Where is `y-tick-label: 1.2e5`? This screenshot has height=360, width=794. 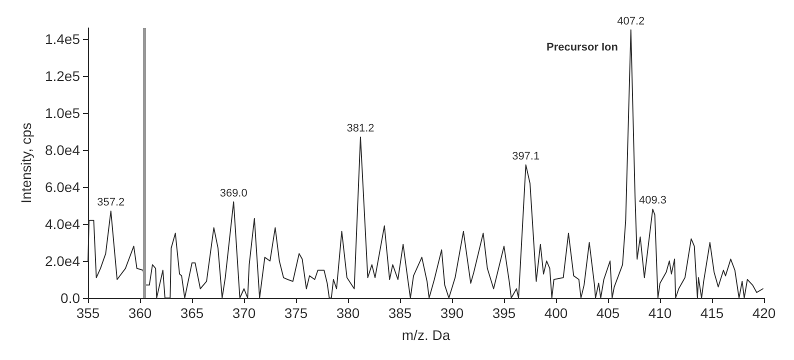 y-tick-label: 1.2e5 is located at coordinates (62, 76).